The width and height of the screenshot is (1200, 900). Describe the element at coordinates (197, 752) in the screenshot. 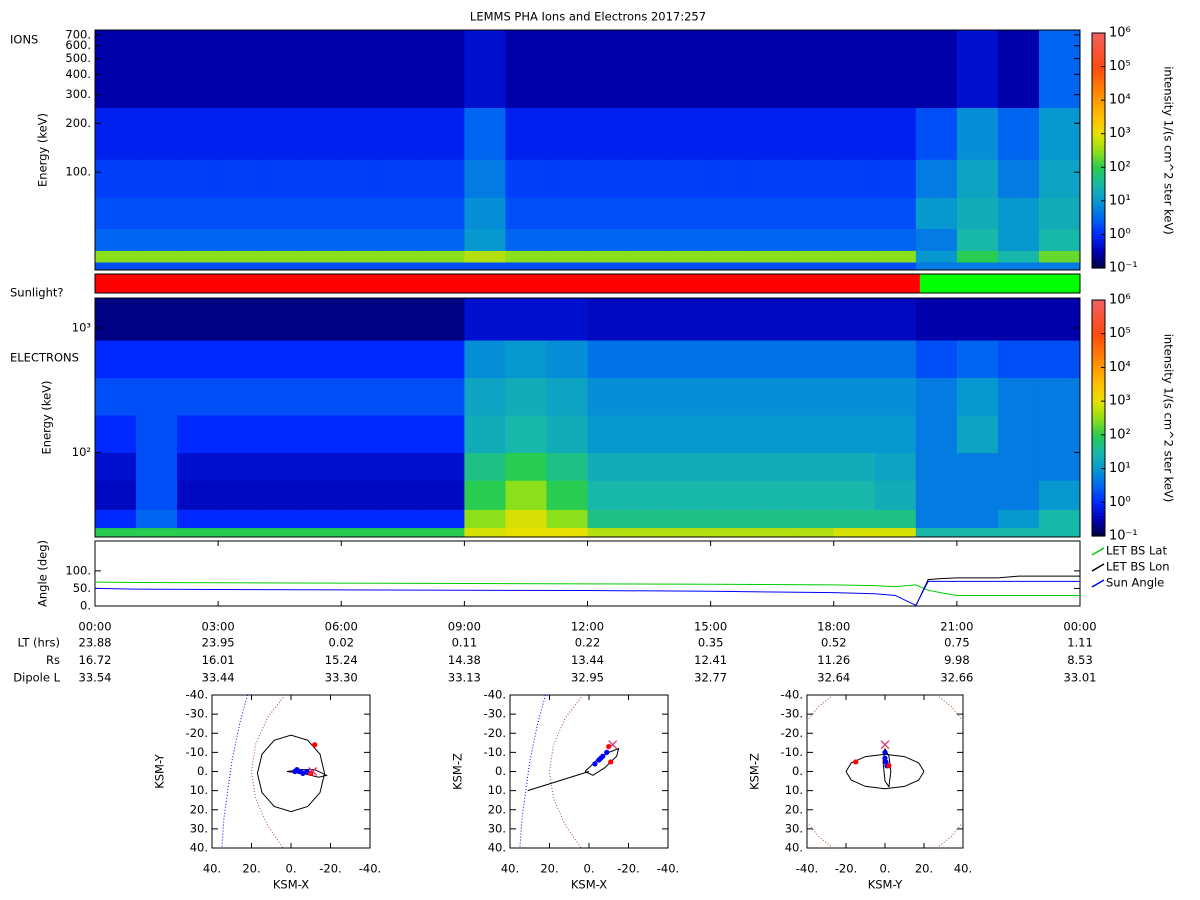

I see `y-tick-label: -10.` at that location.